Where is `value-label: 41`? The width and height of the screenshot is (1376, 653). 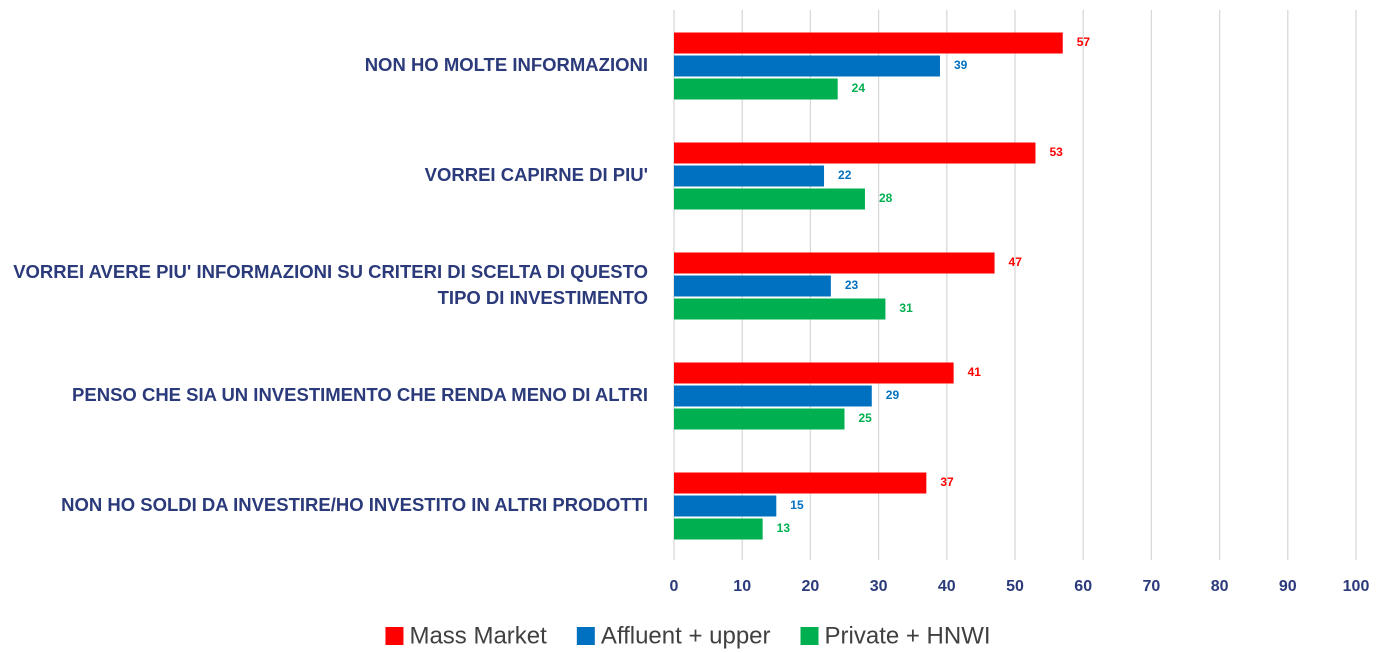 value-label: 41 is located at coordinates (975, 372).